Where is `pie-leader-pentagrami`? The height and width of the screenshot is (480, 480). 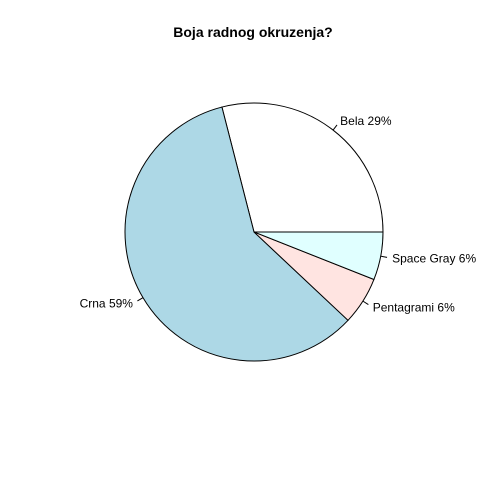 pie-leader-pentagrami is located at coordinates (365, 303).